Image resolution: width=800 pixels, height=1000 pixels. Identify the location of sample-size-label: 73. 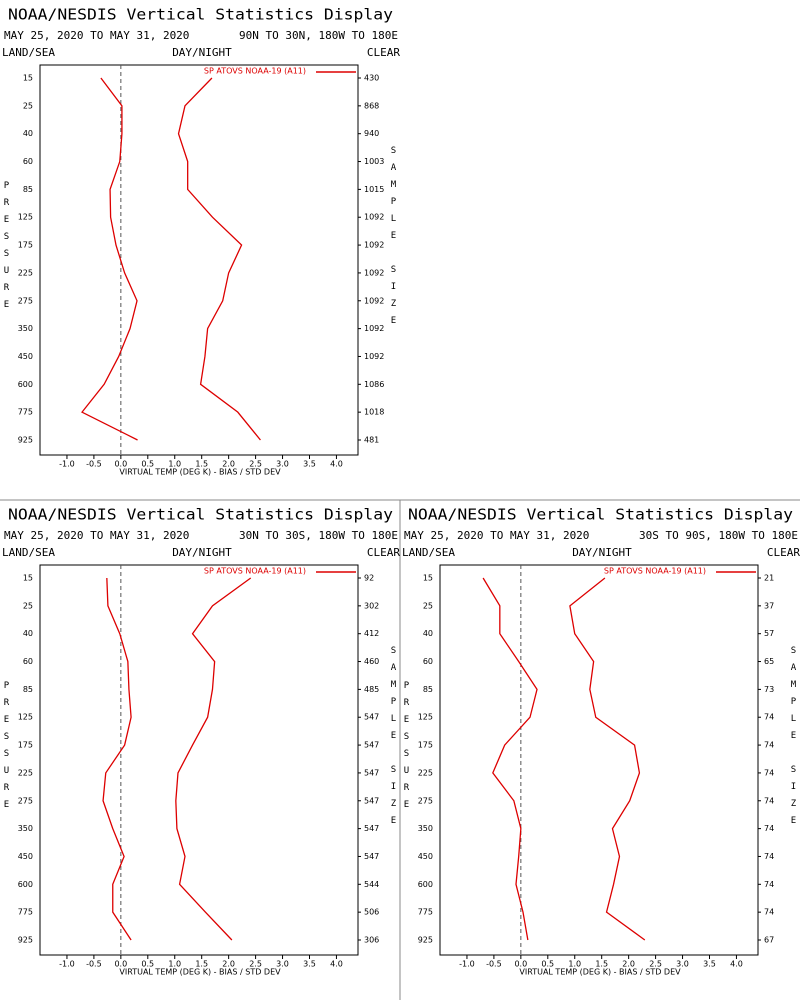
(769, 689).